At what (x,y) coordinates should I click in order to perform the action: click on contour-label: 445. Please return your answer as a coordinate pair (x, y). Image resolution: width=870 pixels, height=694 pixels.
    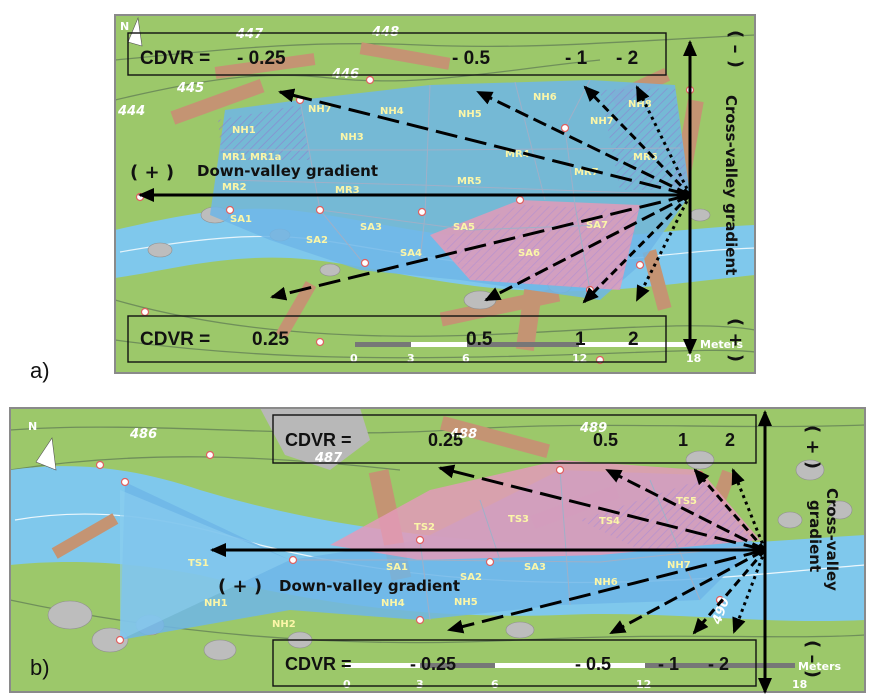
    Looking at the image, I should click on (190, 88).